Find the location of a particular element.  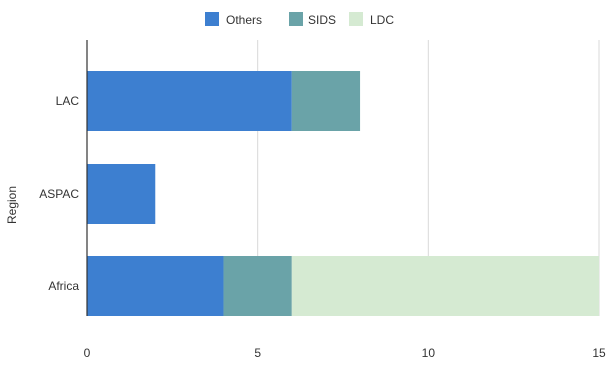

x-tick-label: 15 is located at coordinates (599, 353).